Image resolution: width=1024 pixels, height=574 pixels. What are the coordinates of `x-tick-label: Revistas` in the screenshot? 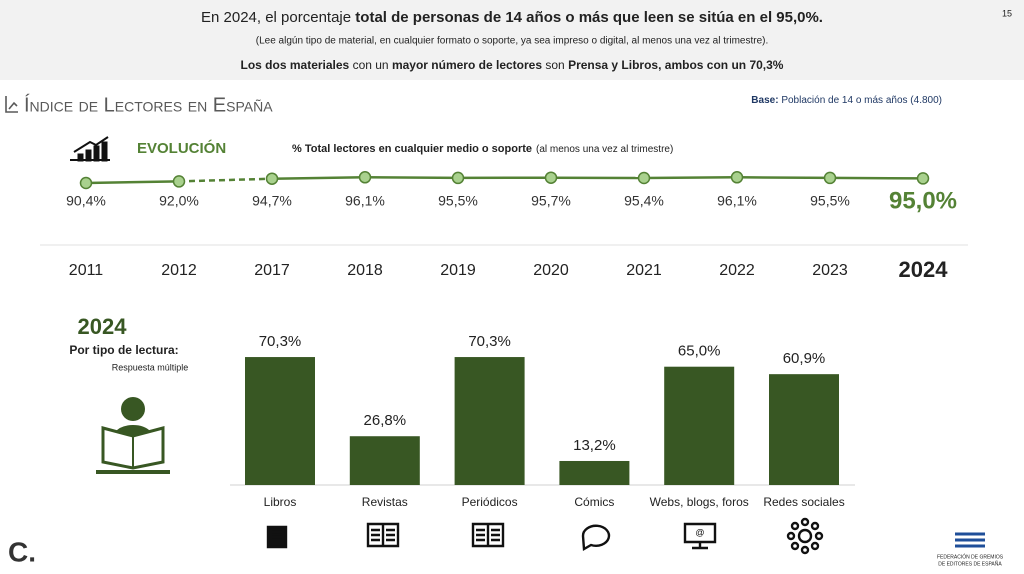 It's located at (385, 502).